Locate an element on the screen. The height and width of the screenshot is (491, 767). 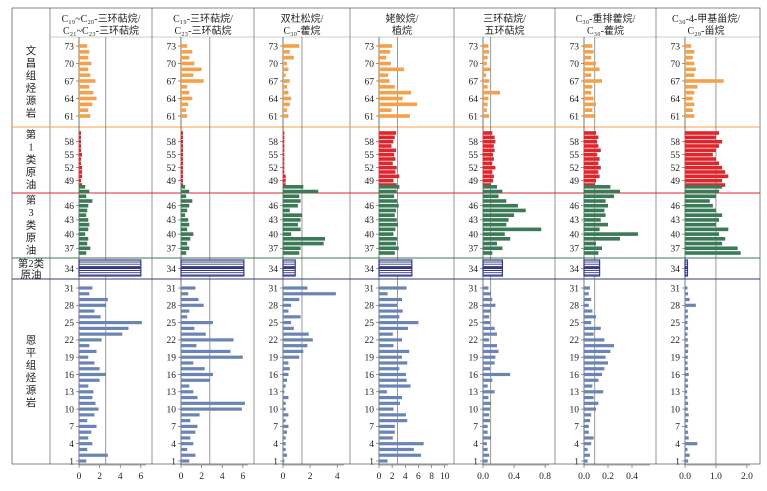
panel-title: C₁₉~C₂₀-三环萜烷/ is located at coordinates (101, 18).